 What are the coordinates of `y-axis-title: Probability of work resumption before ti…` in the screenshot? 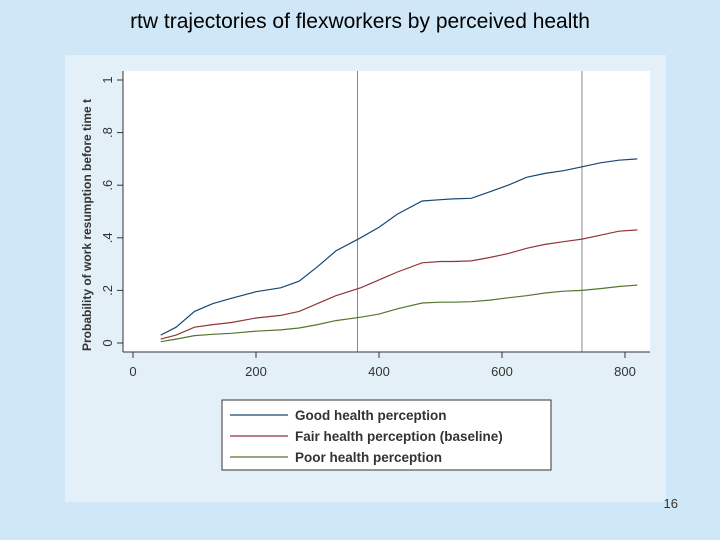 It's located at (87, 225).